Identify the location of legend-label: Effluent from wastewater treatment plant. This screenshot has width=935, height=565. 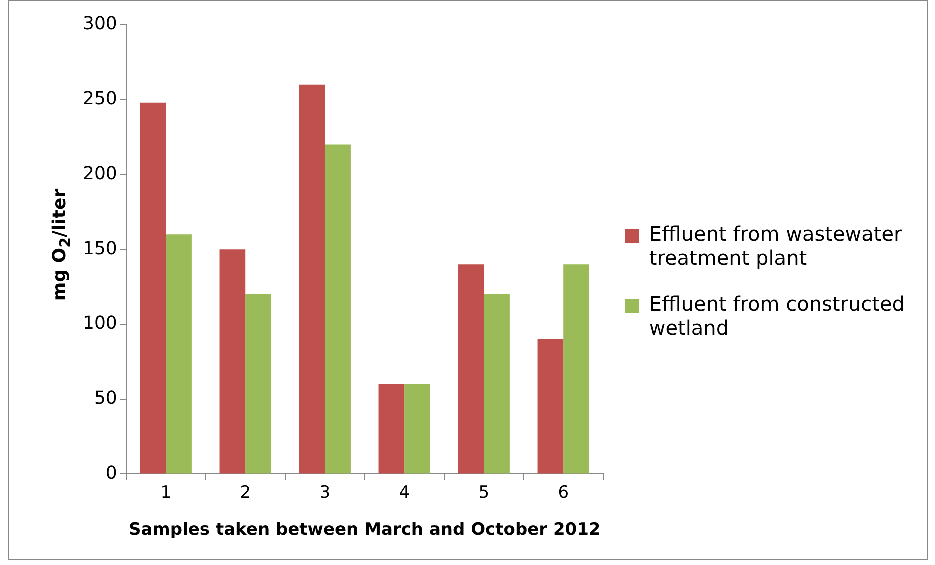
(776, 246).